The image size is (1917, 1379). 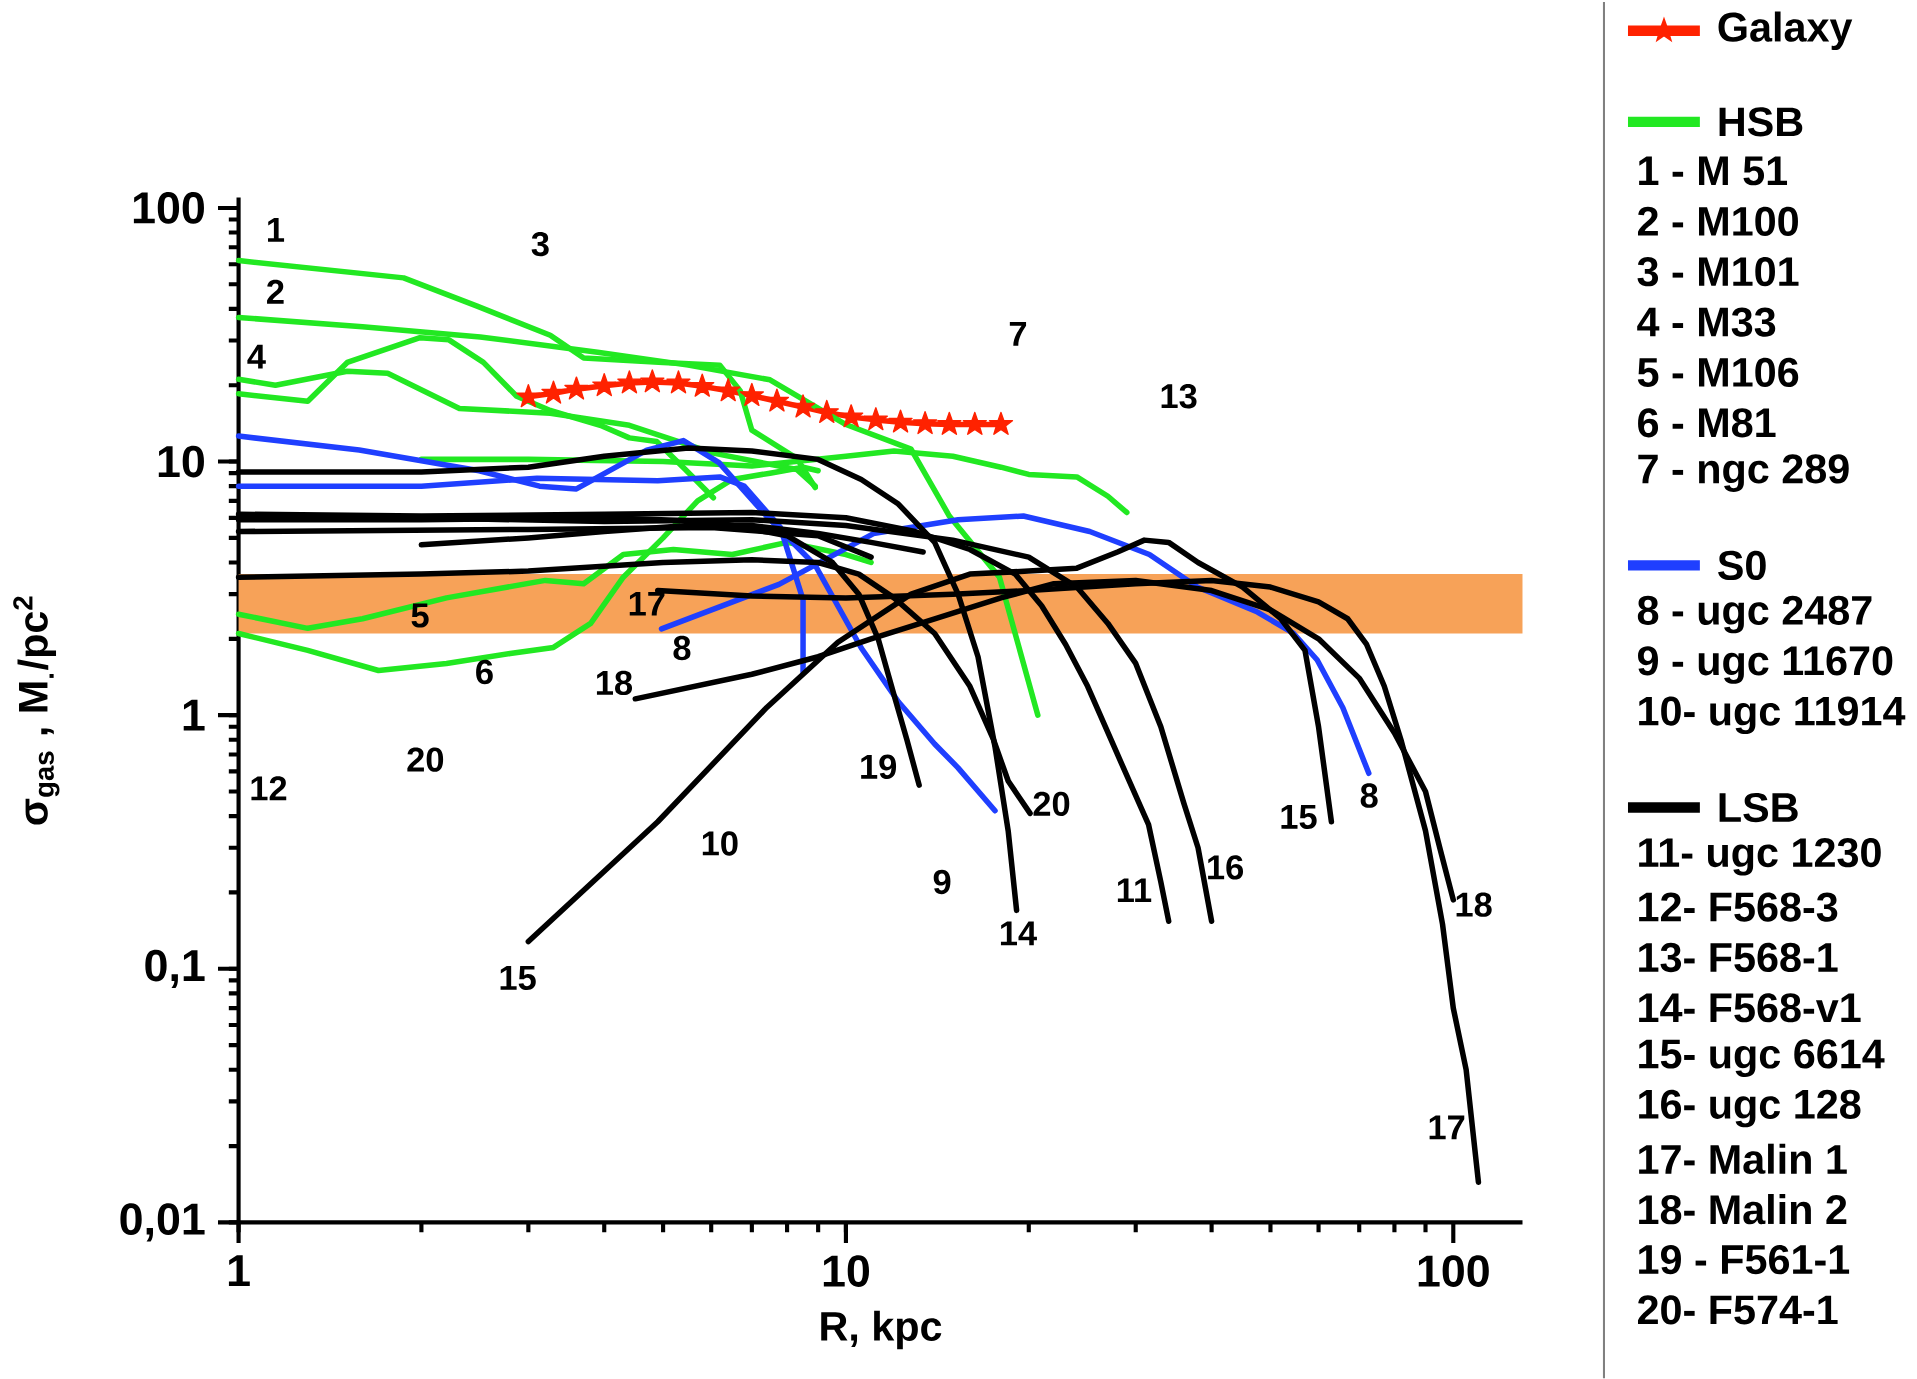 What do you see at coordinates (1718, 221) in the screenshot?
I see `text: 2 - M100` at bounding box center [1718, 221].